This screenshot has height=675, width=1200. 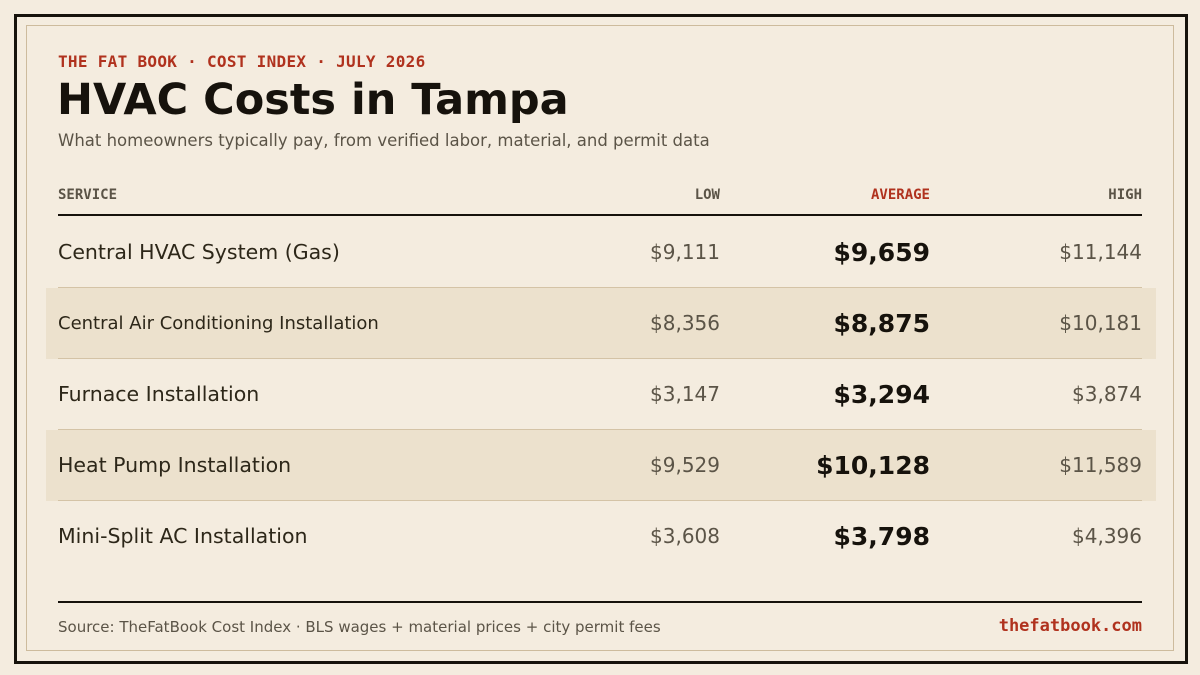 What do you see at coordinates (1100, 465) in the screenshot?
I see `high-price: $11,589` at bounding box center [1100, 465].